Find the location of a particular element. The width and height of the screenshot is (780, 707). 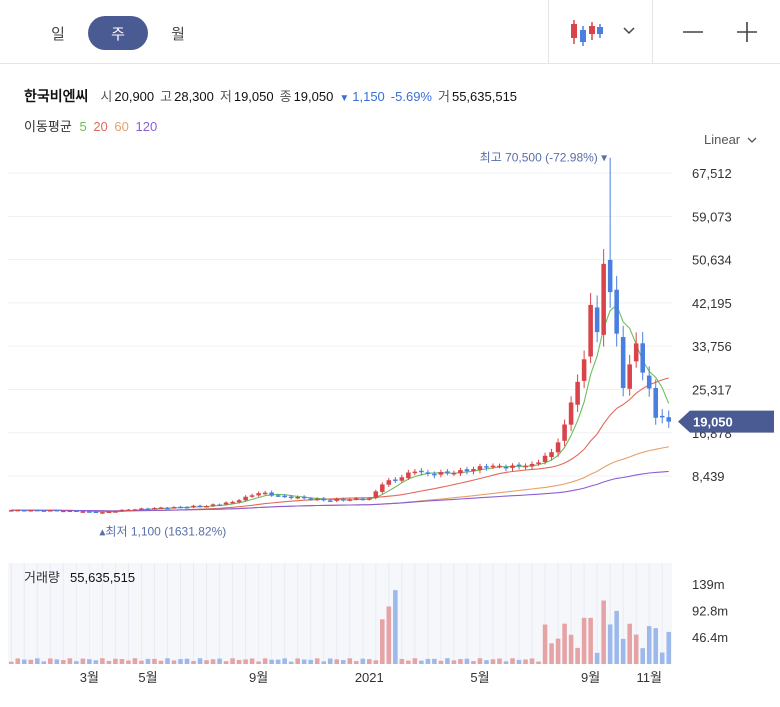

ma-5-label: 5 is located at coordinates (83, 126).